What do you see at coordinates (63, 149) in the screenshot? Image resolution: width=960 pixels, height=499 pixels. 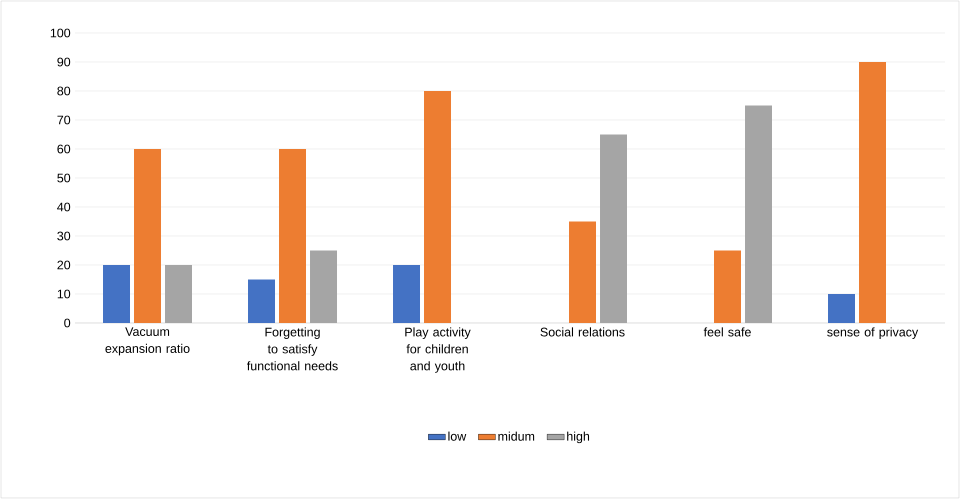 I see `y-tick-label: 60` at bounding box center [63, 149].